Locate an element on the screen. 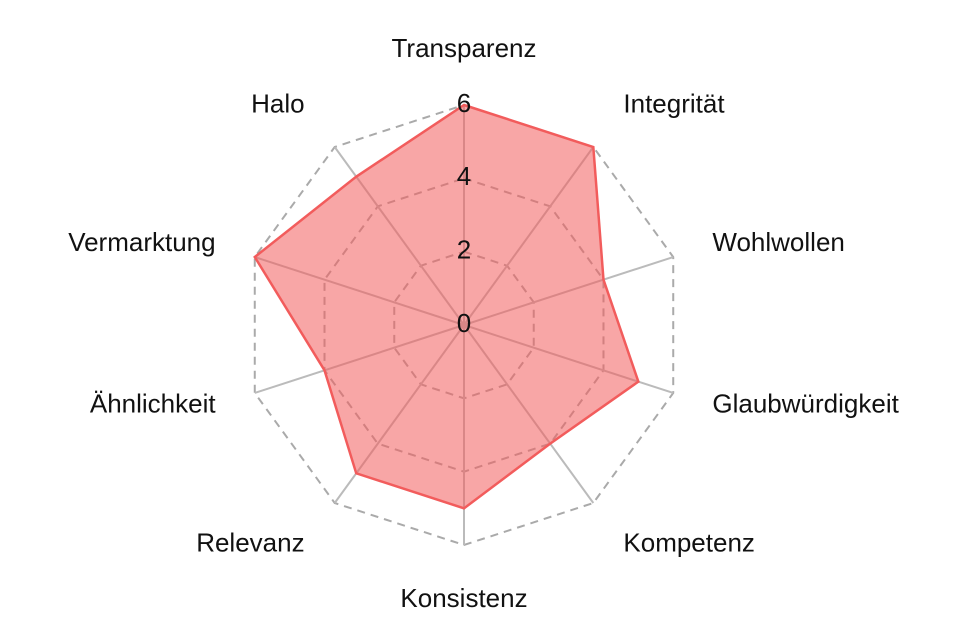  category-label: Integrität is located at coordinates (674, 103).